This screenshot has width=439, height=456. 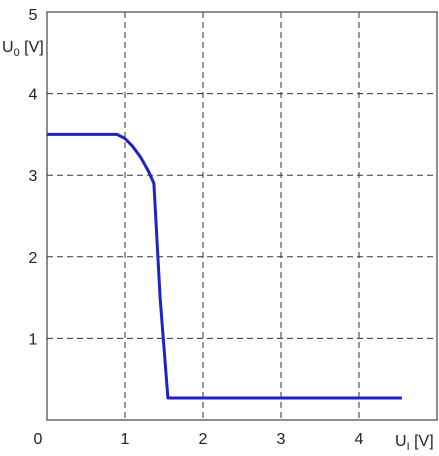 I want to click on x-axis-label: UI [V], so click(x=414, y=443).